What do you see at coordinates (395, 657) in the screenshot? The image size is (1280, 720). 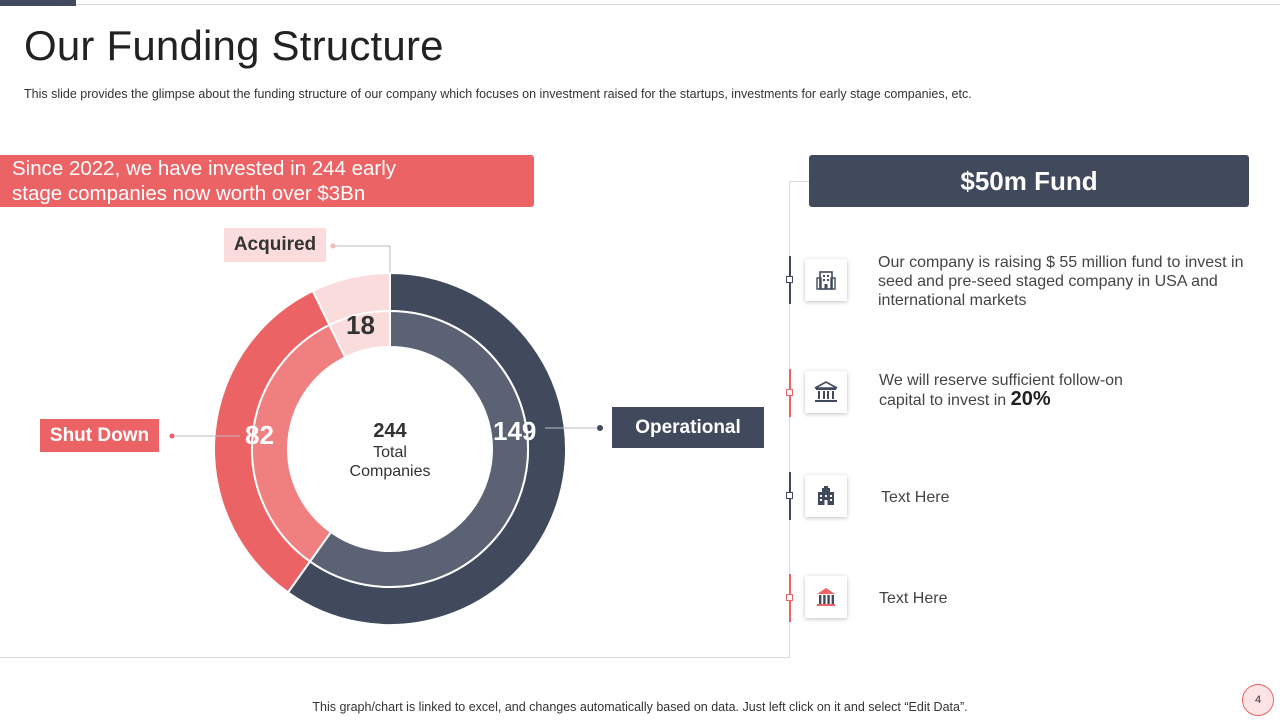 I see `frame-bottom-line` at bounding box center [395, 657].